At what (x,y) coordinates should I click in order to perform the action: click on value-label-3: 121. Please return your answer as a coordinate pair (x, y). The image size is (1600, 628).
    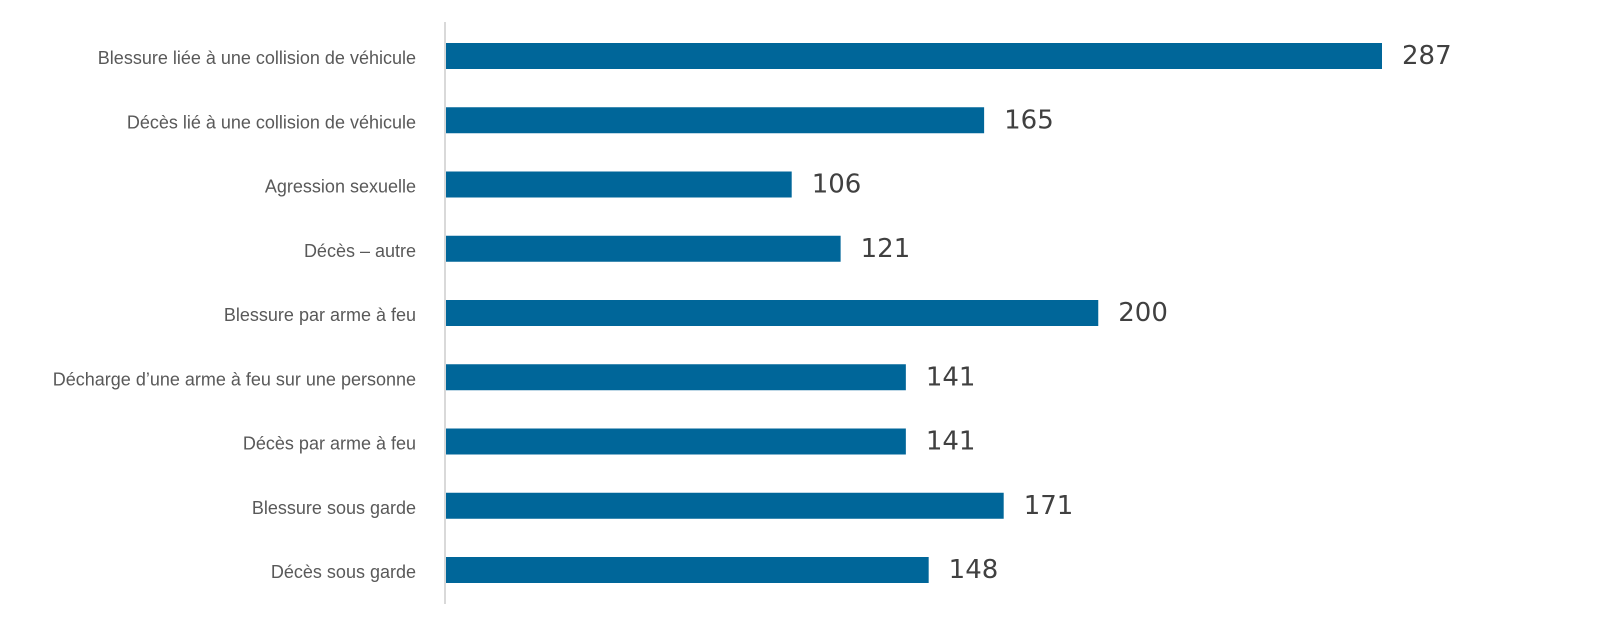
    Looking at the image, I should click on (886, 249).